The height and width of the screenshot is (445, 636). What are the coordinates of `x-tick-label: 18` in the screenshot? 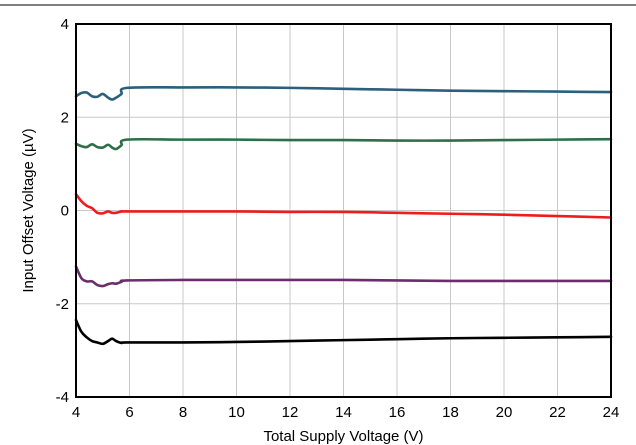 It's located at (450, 412).